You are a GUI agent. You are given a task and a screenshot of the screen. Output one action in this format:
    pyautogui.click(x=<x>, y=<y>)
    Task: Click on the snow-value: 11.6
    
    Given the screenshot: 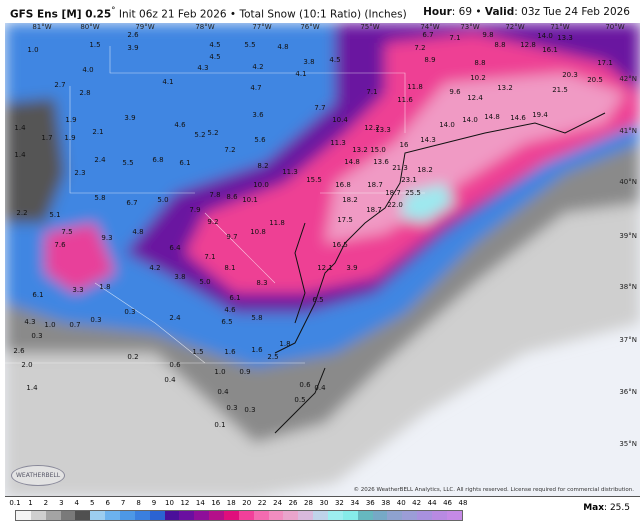 What is the action you would take?
    pyautogui.click(x=405, y=100)
    